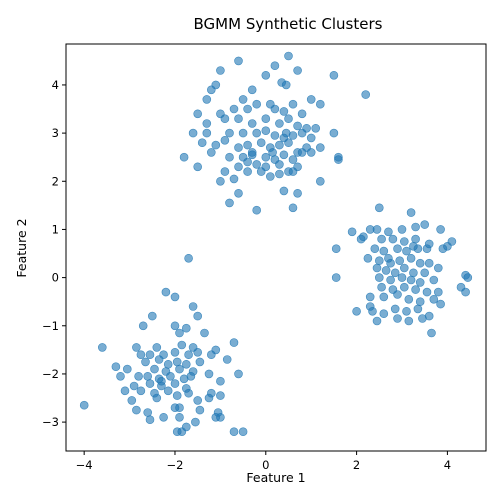 Image resolution: width=500 pixels, height=500 pixels. Describe the element at coordinates (55, 278) in the screenshot. I see `y-tick-label: 0` at that location.